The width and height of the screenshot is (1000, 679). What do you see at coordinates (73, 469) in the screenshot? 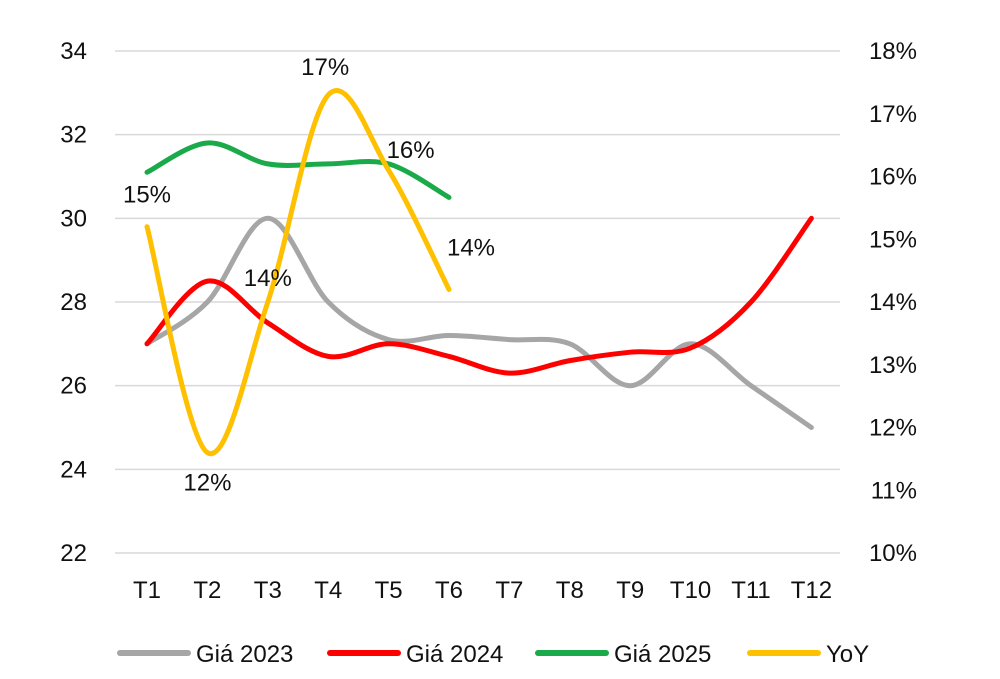
I see `y-left-tick-label: 24` at bounding box center [73, 469].